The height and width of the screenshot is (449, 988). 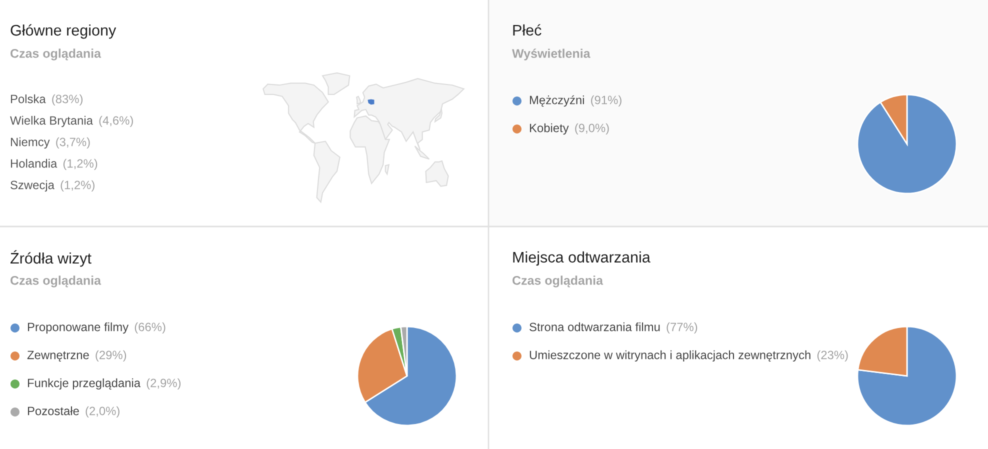 I want to click on text: Czas oglądania, so click(x=56, y=54).